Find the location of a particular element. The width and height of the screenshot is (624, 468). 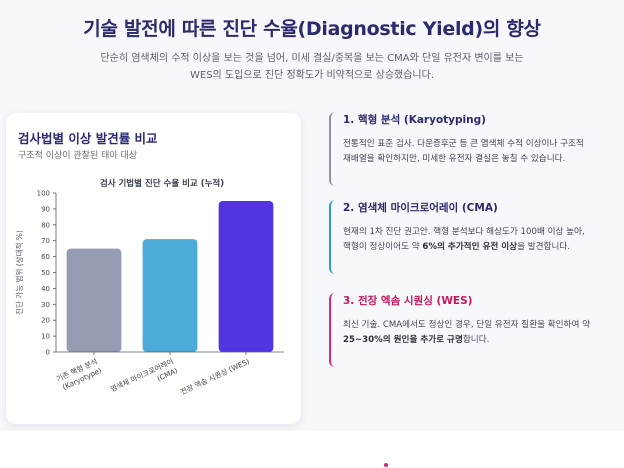

step-highlight: 25~30%의 원인을 추가로 규명 is located at coordinates (403, 340).